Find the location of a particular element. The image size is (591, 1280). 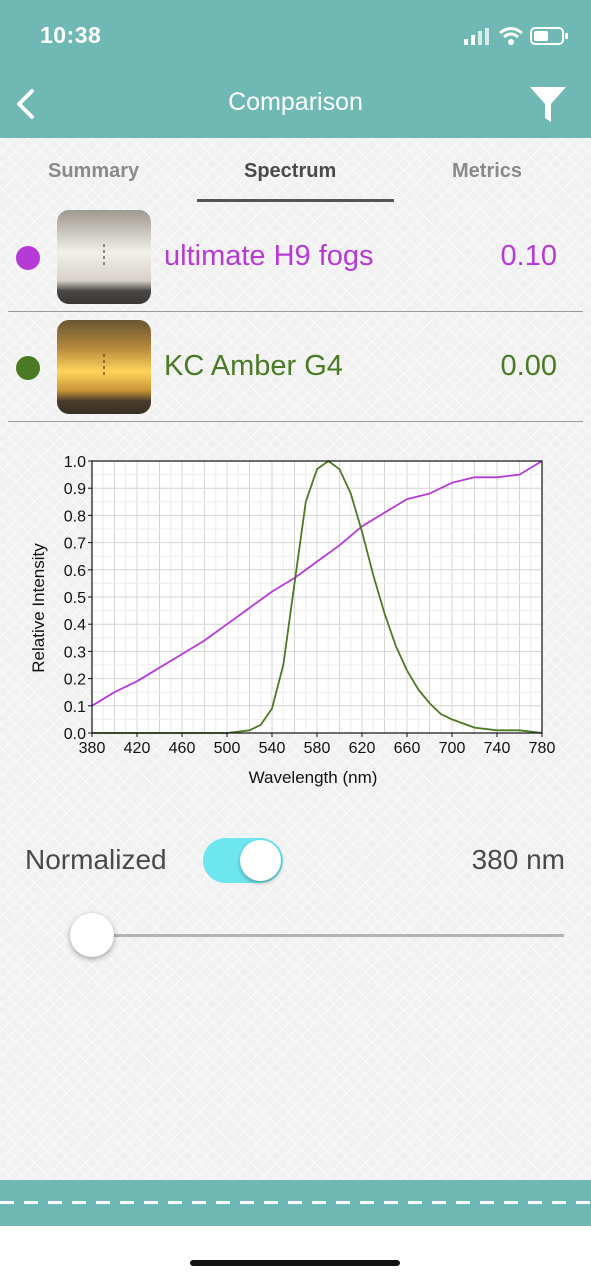

back-chevron-icon is located at coordinates (28, 104).